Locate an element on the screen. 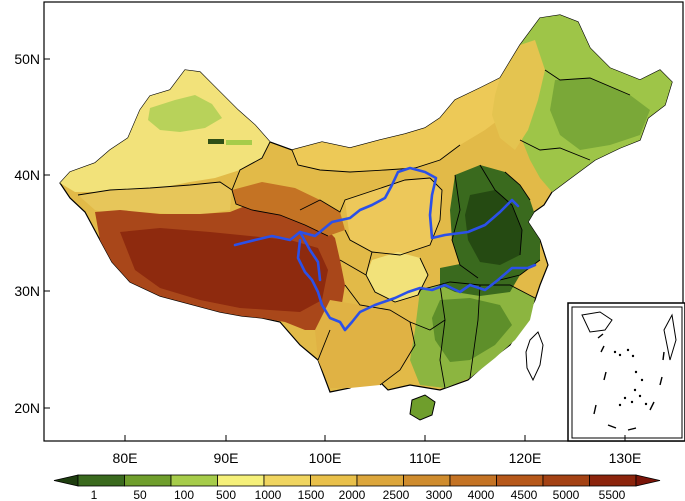 The width and height of the screenshot is (685, 501). lon-label-120e: 120E is located at coordinates (525, 458).